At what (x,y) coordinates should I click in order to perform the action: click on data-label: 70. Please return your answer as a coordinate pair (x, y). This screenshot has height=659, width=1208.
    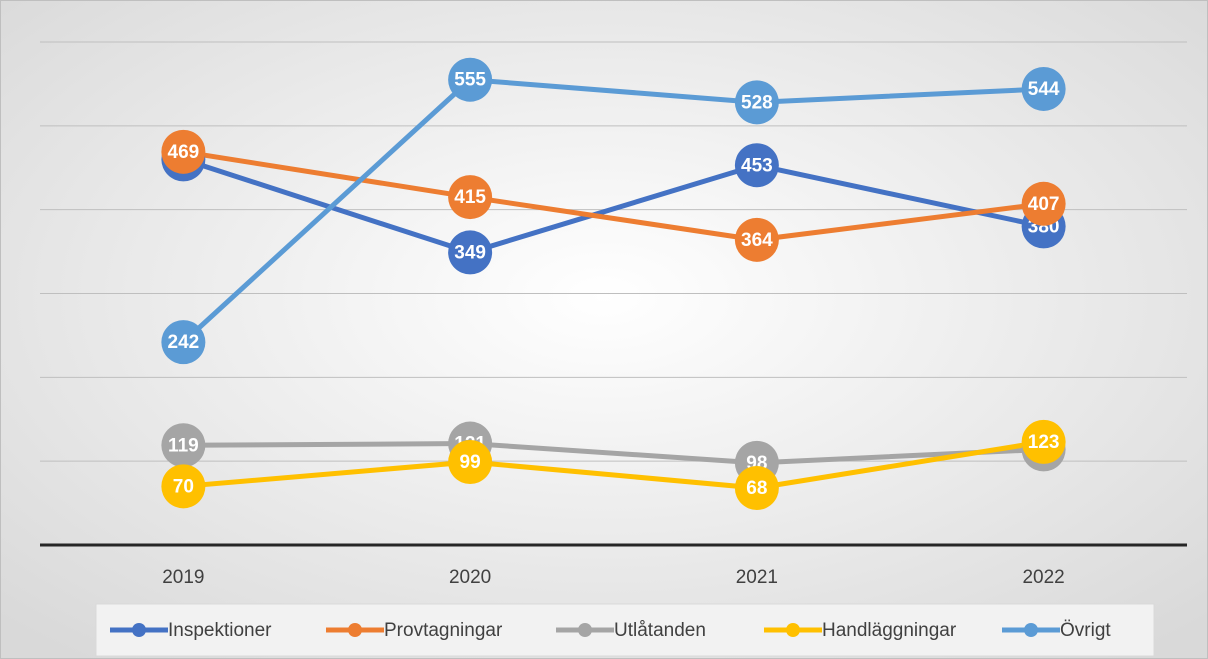
    Looking at the image, I should click on (183, 486).